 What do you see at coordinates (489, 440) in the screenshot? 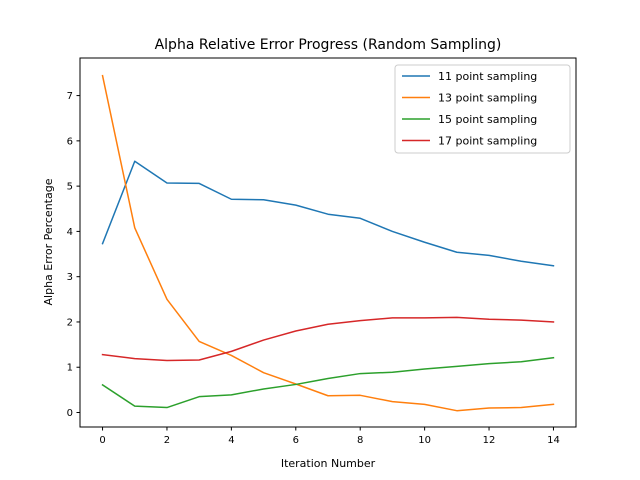
I see `x-tick-label: 12` at bounding box center [489, 440].